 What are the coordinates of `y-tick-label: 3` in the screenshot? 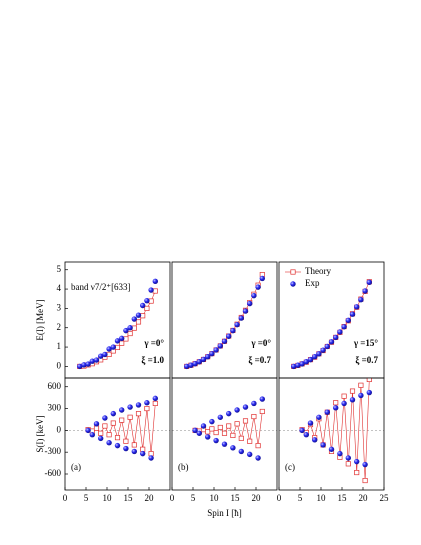 It's located at (59, 307).